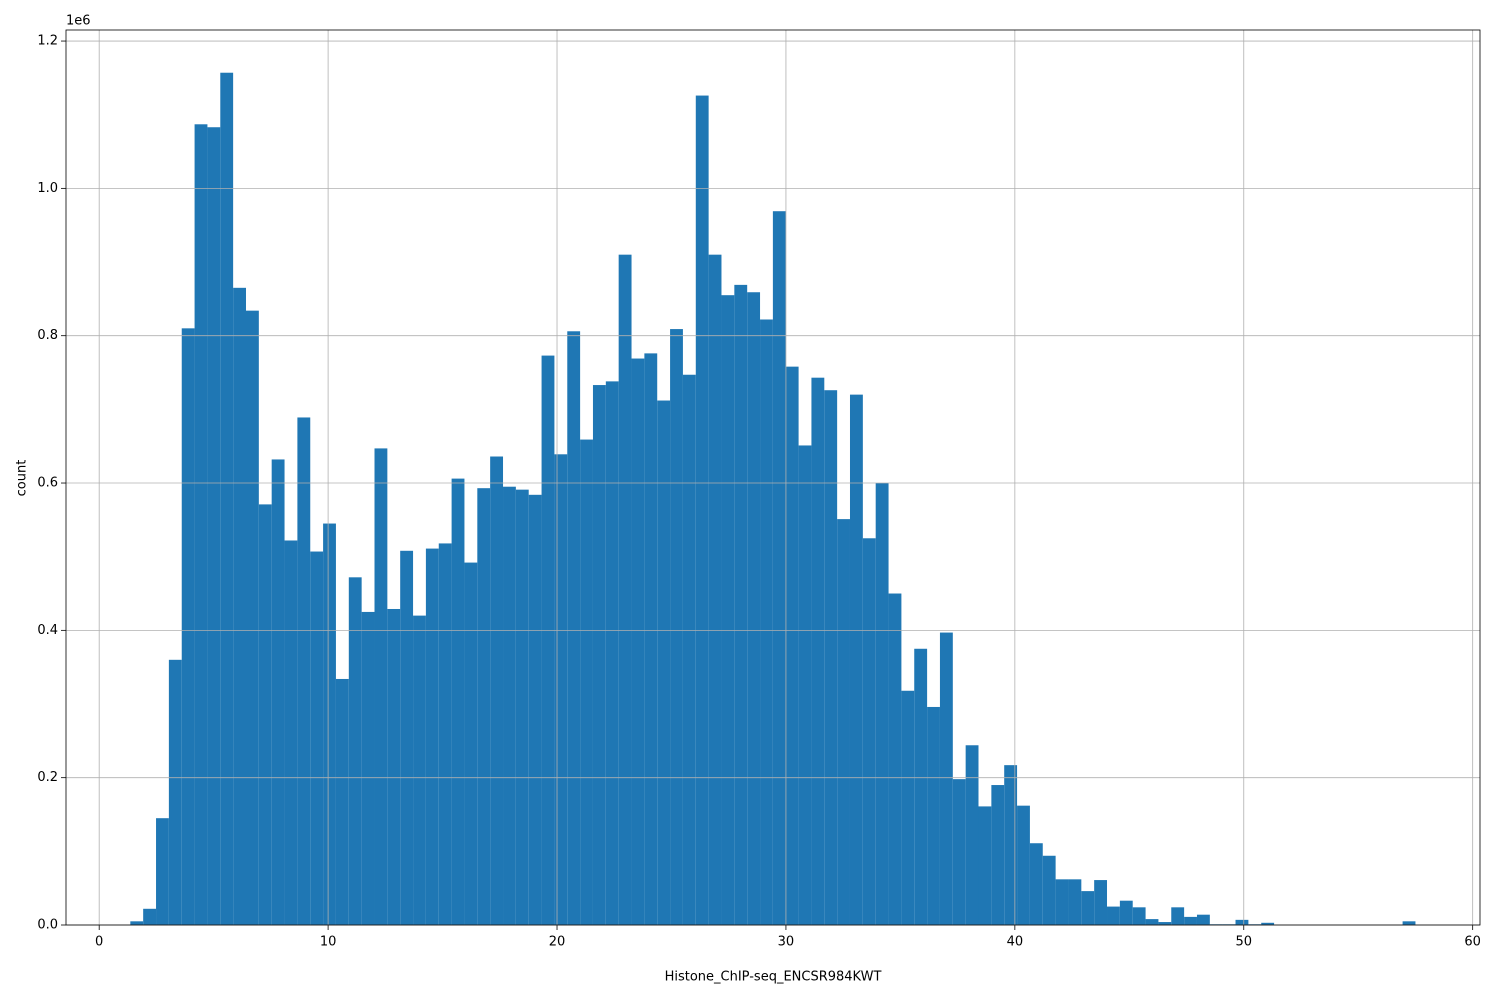  What do you see at coordinates (99, 942) in the screenshot?
I see `x-tick-label: 0` at bounding box center [99, 942].